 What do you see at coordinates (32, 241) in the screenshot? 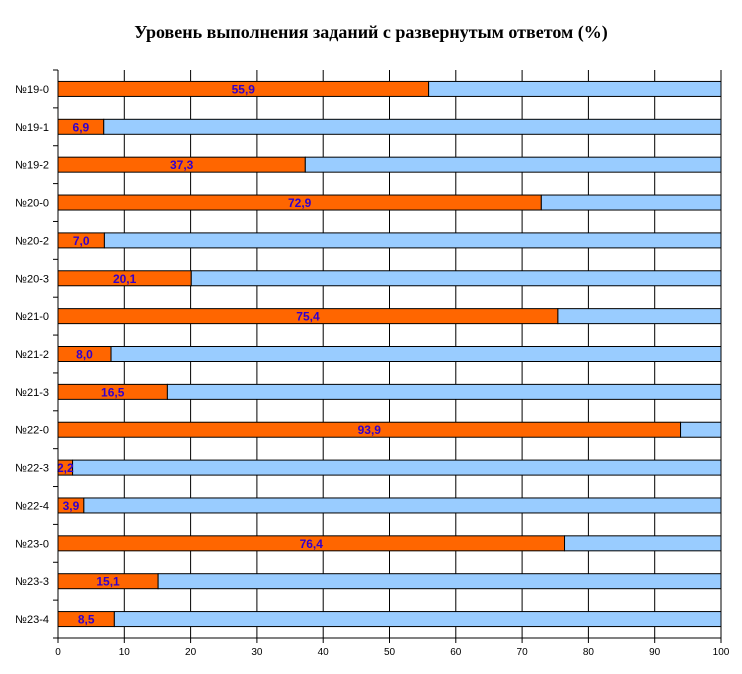
I see `category-label: №20-2` at bounding box center [32, 241].